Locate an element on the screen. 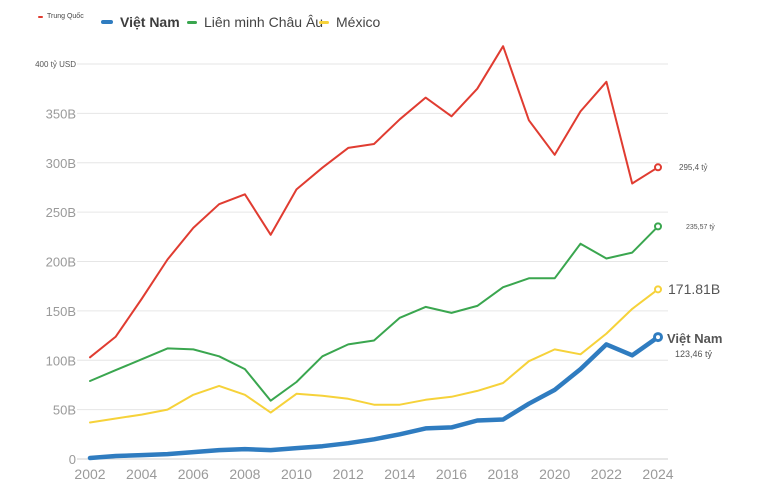 This screenshot has width=764, height=500. y-tick-label: 400 tỷ USD is located at coordinates (55, 64).